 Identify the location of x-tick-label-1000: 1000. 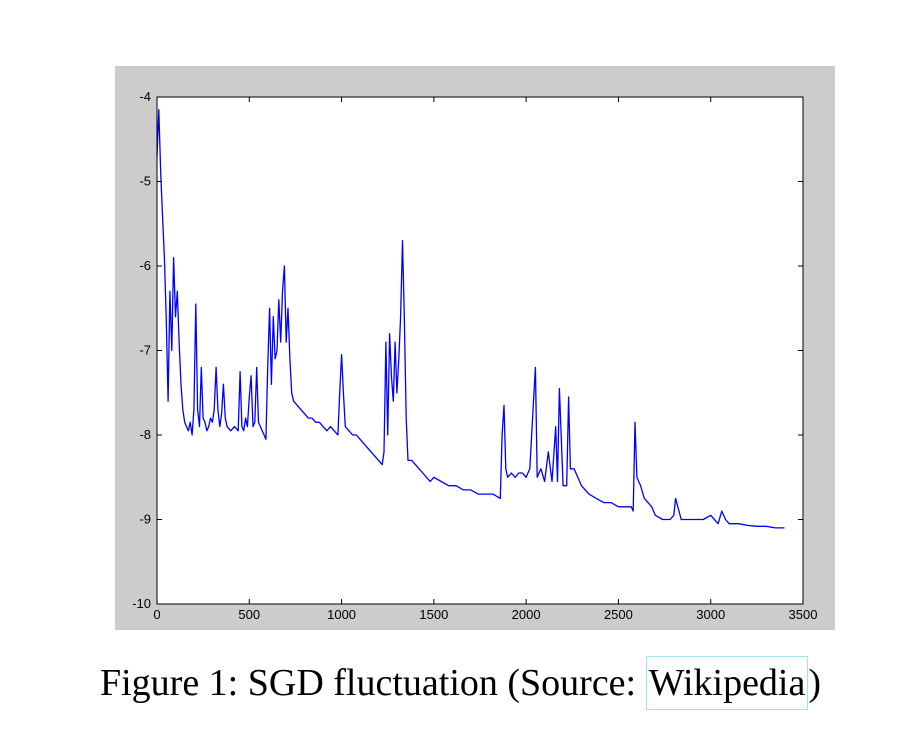
(341, 614).